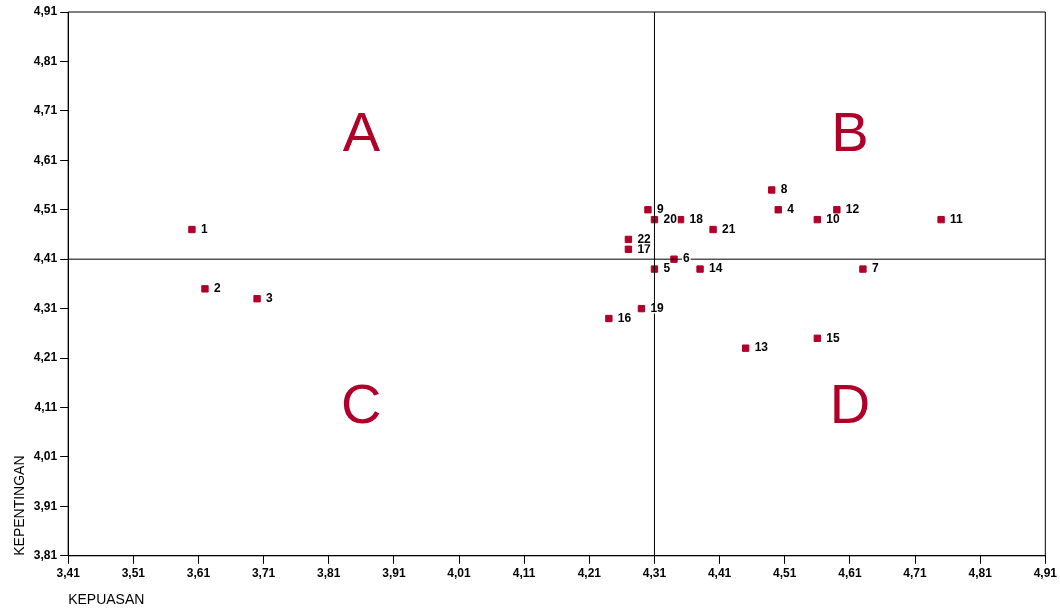 The width and height of the screenshot is (1060, 613). What do you see at coordinates (833, 218) in the screenshot?
I see `annotation: 10` at bounding box center [833, 218].